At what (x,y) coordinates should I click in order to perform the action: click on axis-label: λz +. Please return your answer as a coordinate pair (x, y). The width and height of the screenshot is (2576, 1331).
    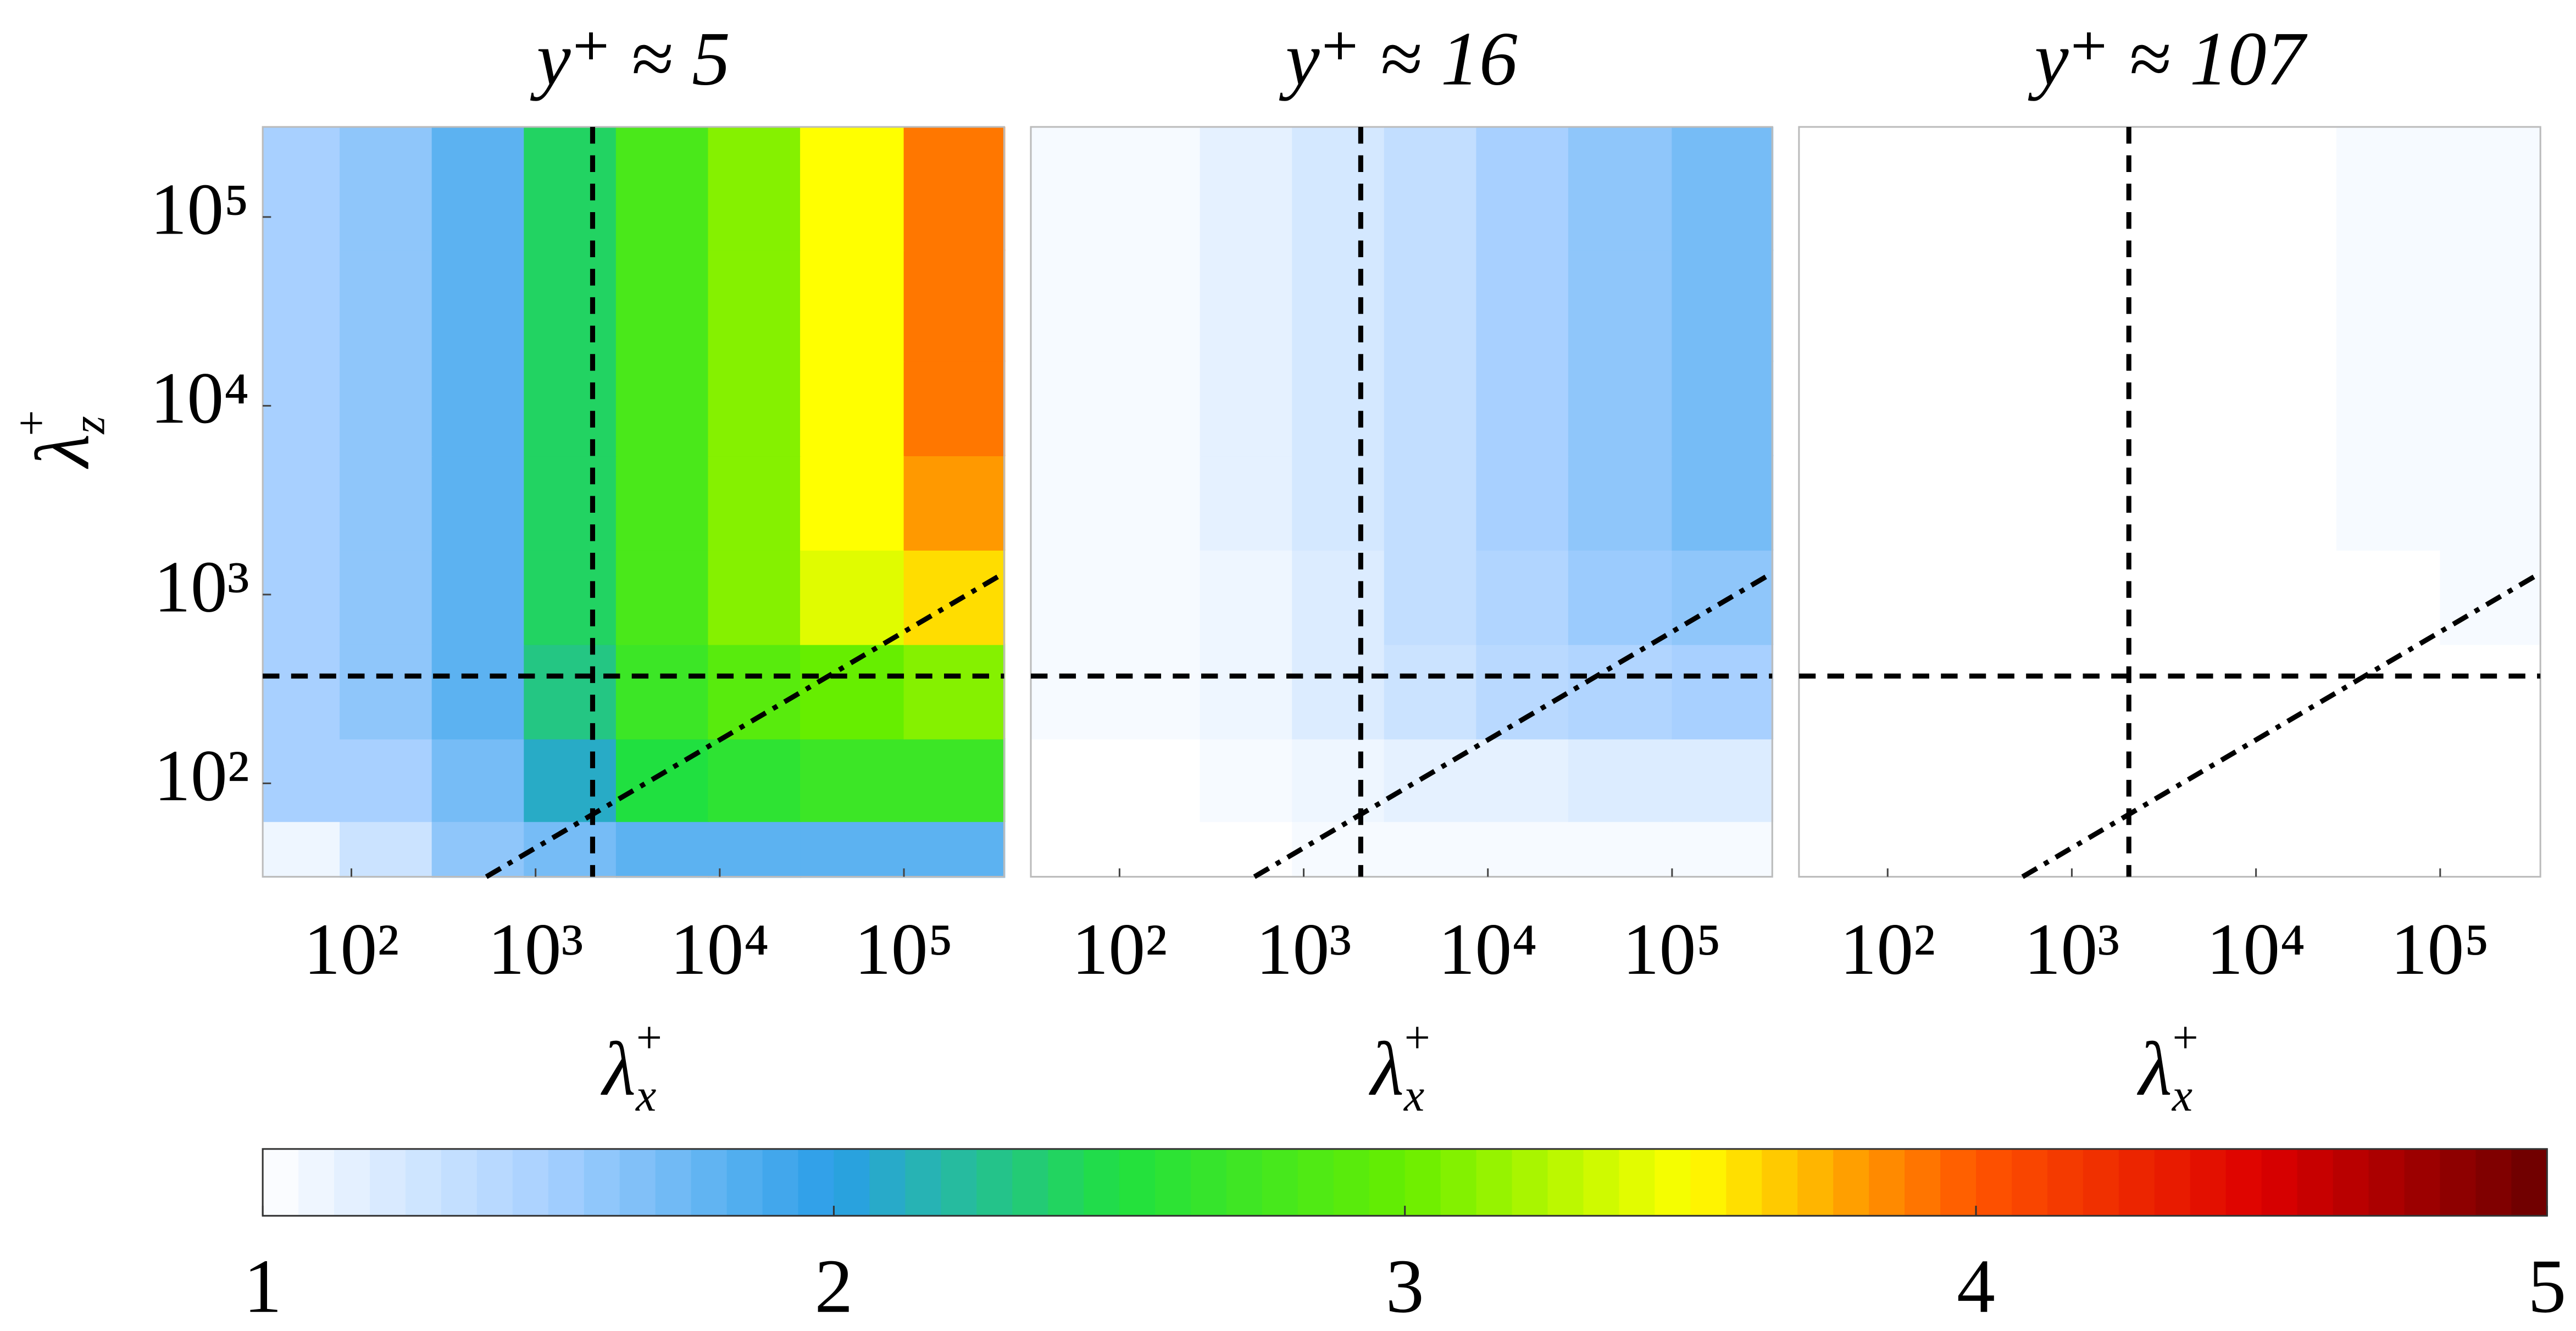
    Looking at the image, I should click on (60, 438).